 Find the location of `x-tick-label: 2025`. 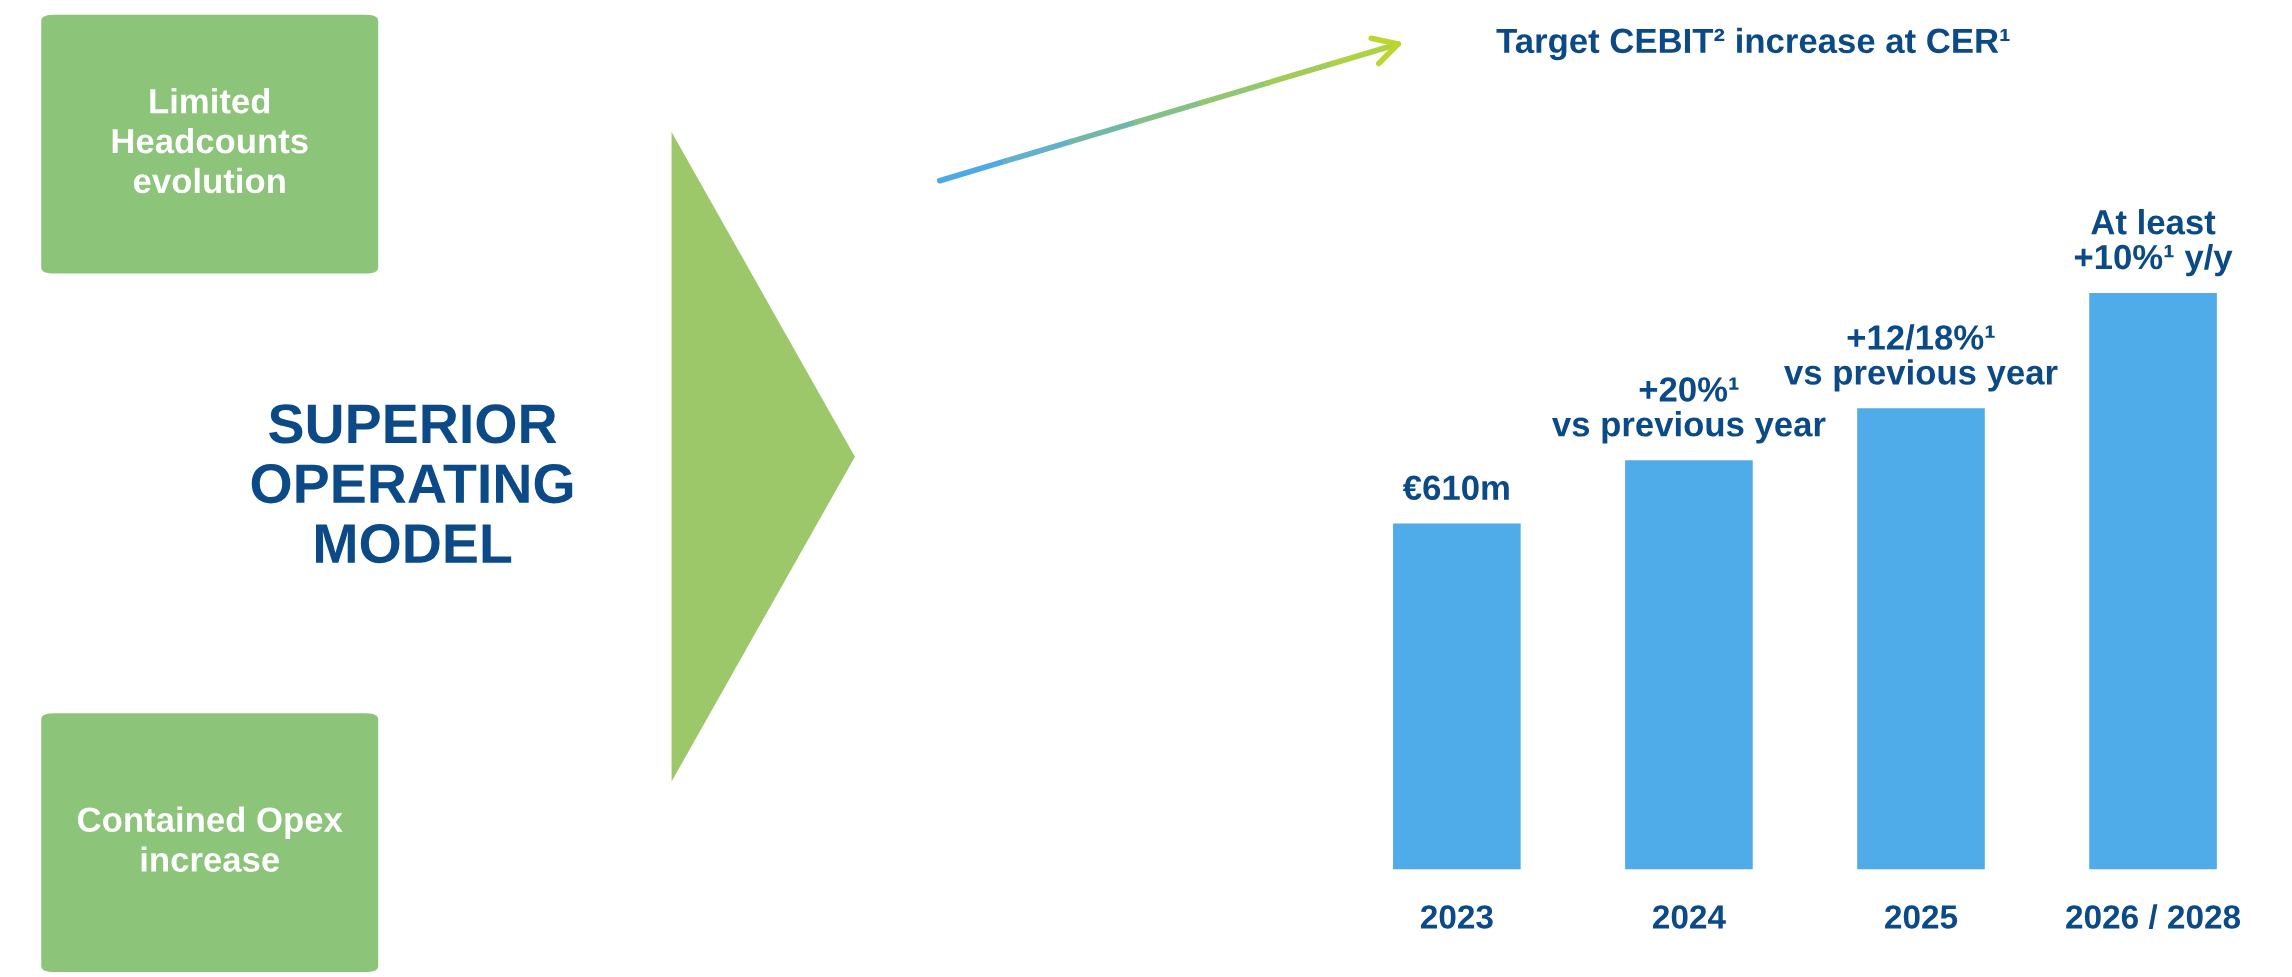

x-tick-label: 2025 is located at coordinates (1921, 917).